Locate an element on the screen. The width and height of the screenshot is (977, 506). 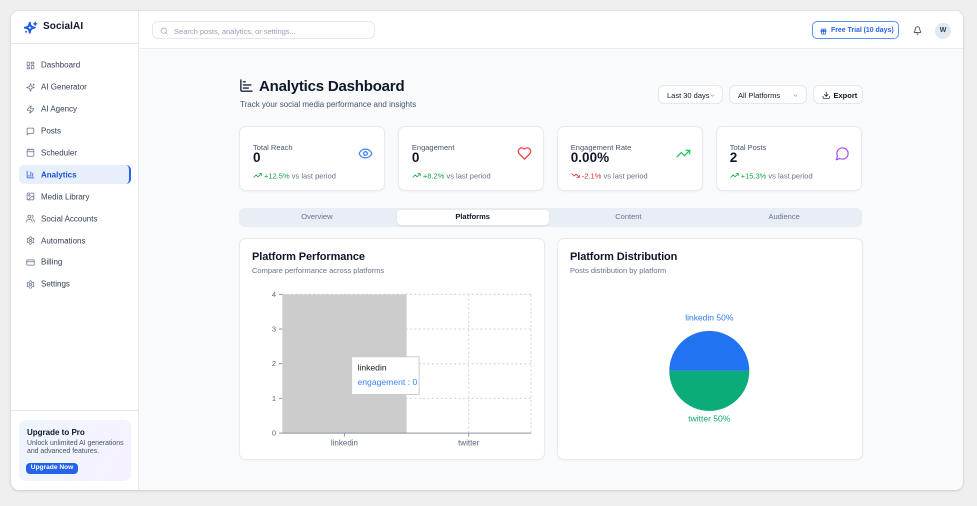
svg-text: 4 is located at coordinates (274, 294).